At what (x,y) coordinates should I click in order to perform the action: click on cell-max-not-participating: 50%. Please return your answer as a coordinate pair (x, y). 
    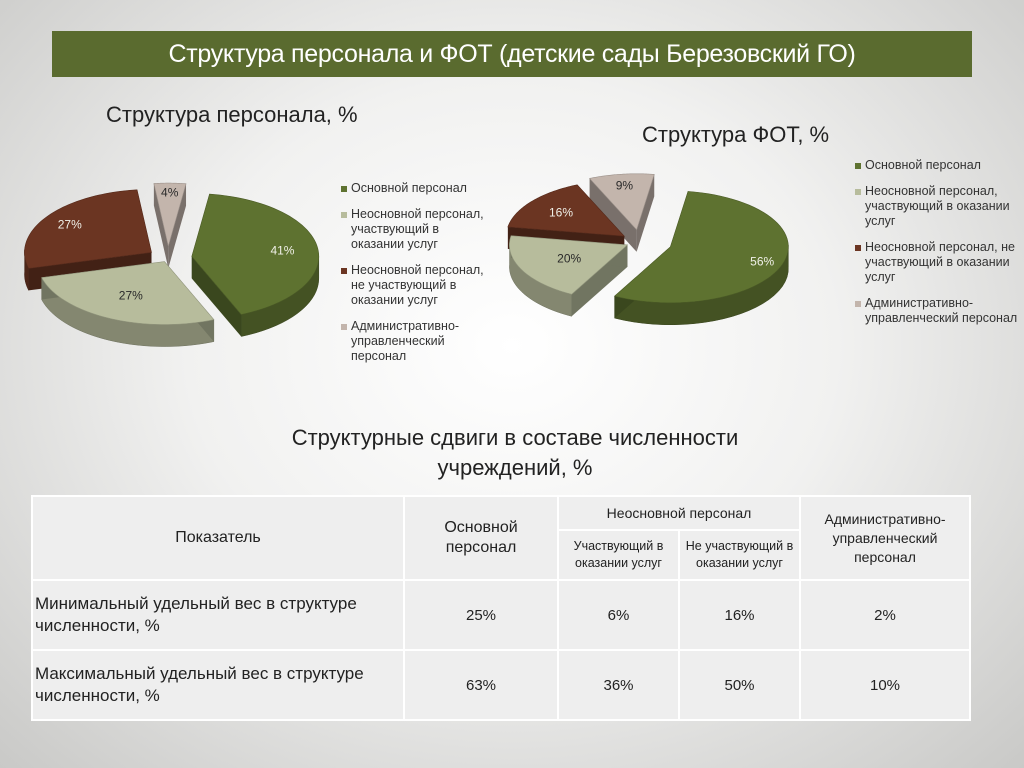
    Looking at the image, I should click on (739, 685).